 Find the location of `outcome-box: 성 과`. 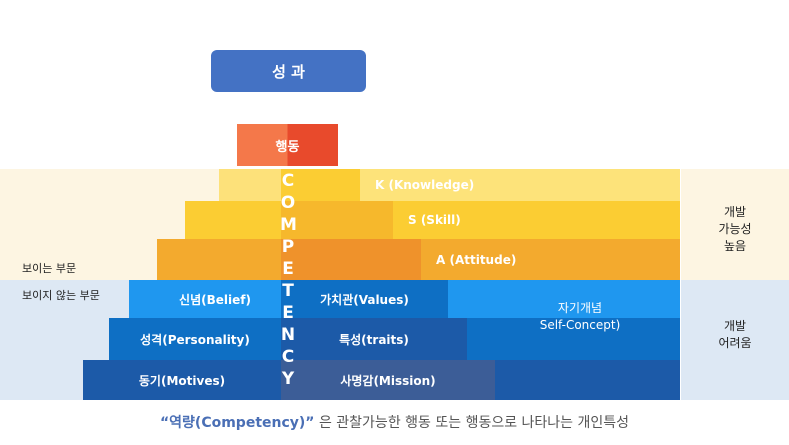

outcome-box: 성 과 is located at coordinates (288, 71).